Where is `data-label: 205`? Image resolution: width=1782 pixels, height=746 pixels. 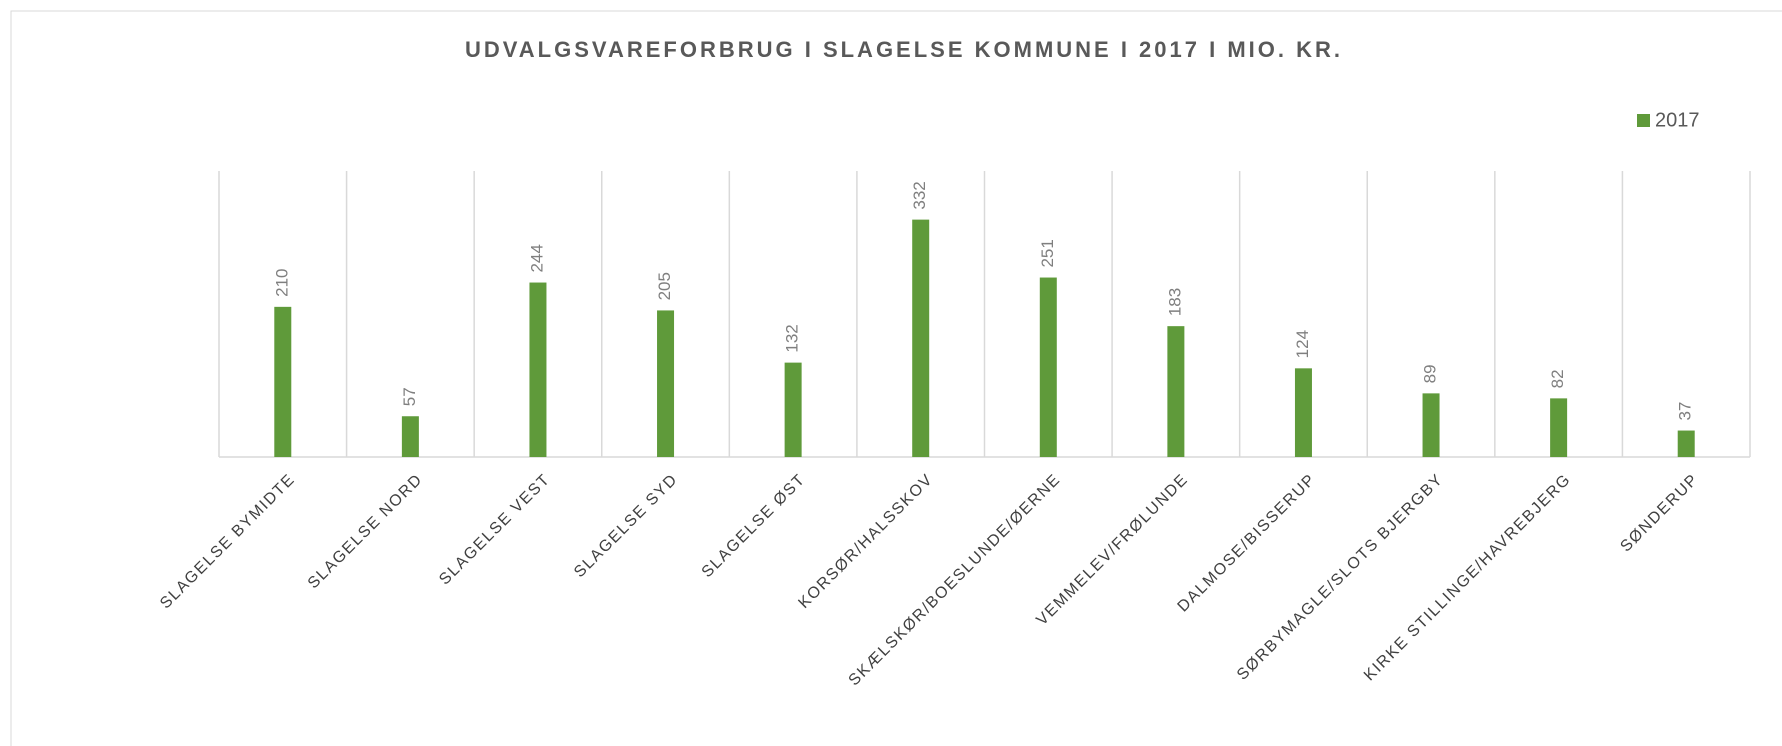 data-label: 205 is located at coordinates (664, 286).